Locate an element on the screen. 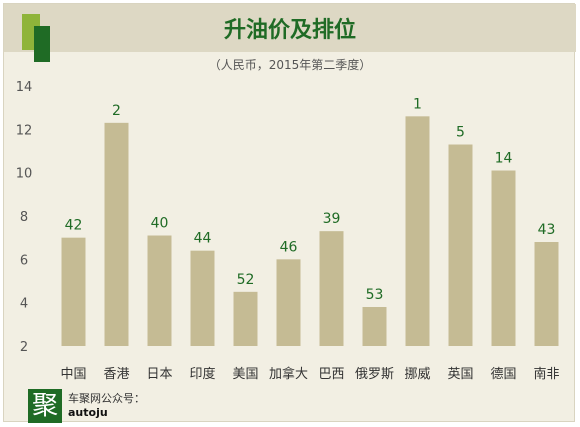 The image size is (580, 427). x-tick-label: 南非 is located at coordinates (546, 374).